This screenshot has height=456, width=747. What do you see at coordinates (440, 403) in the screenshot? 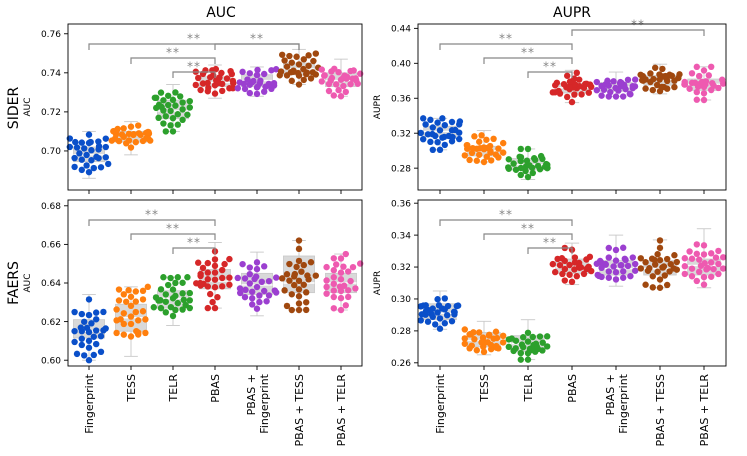
I see `xtick-label: Fingerprint` at bounding box center [440, 403].